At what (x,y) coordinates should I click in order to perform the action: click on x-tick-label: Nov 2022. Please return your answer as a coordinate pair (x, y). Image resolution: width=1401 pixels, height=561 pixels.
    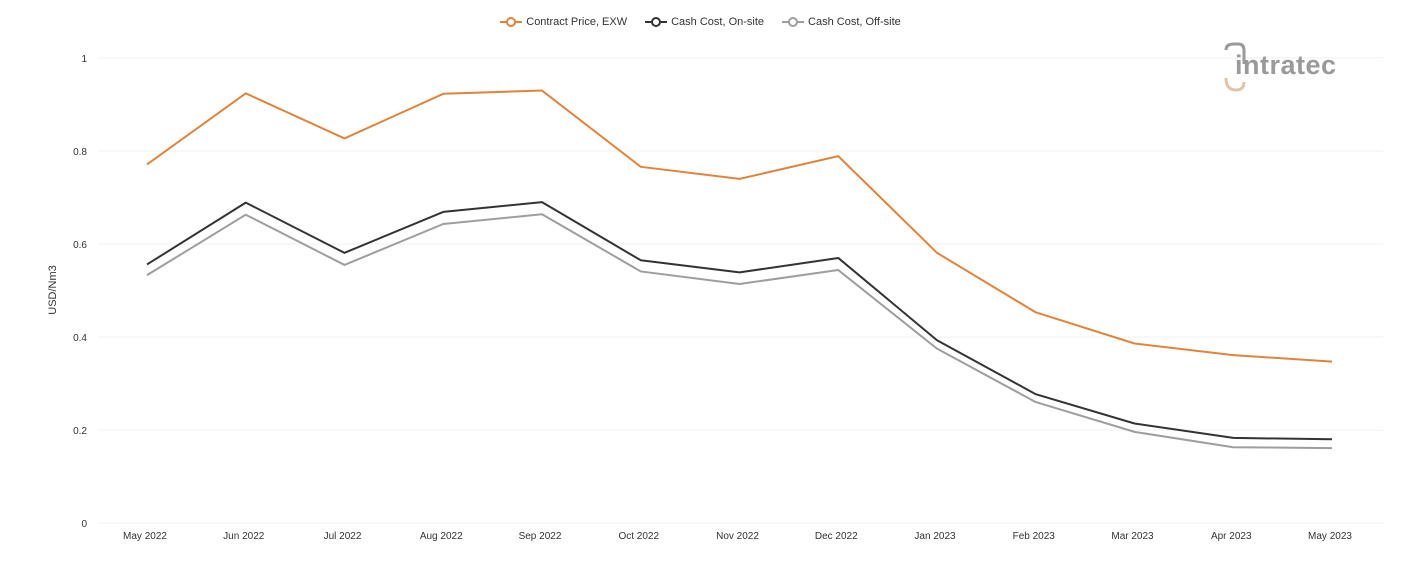
    Looking at the image, I should click on (737, 536).